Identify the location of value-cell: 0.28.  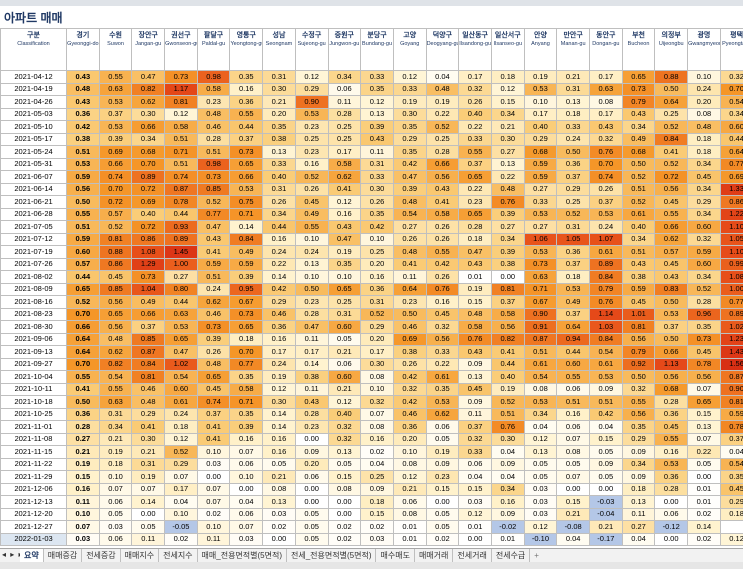
(442, 152).